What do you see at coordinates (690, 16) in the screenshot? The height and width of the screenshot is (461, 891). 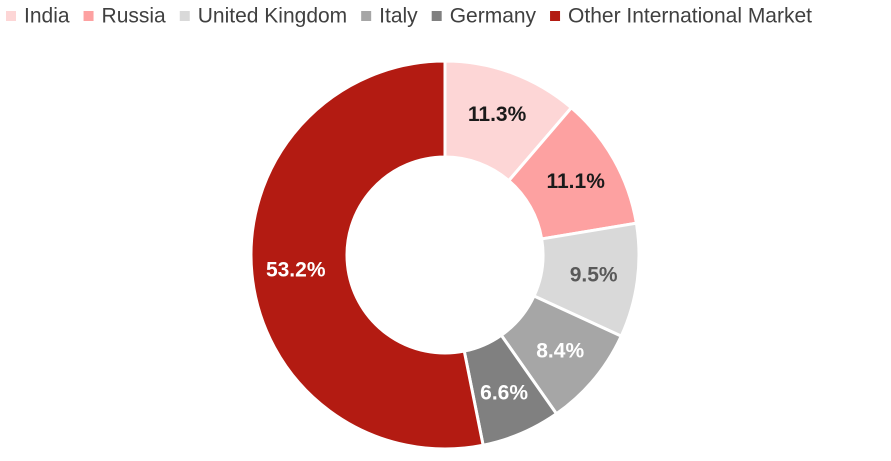 I see `legend-label: Other International Market` at bounding box center [690, 16].